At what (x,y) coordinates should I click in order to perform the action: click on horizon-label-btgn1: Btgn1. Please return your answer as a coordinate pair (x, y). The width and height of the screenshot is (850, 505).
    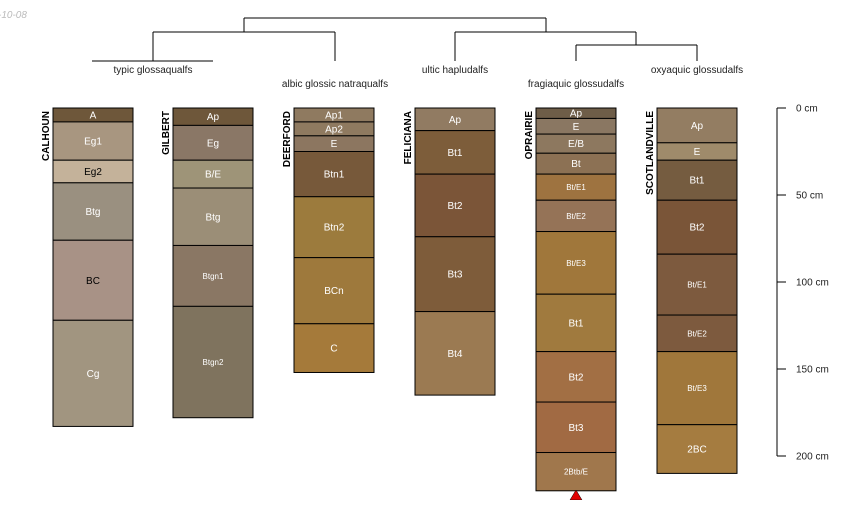
    Looking at the image, I should click on (213, 276).